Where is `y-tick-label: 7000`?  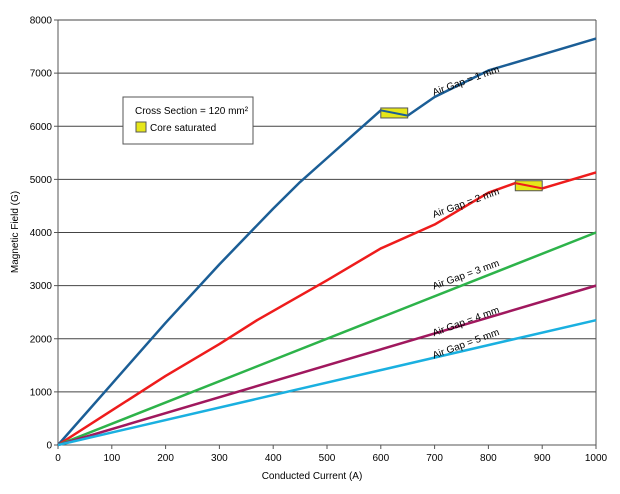 y-tick-label: 7000 is located at coordinates (41, 74).